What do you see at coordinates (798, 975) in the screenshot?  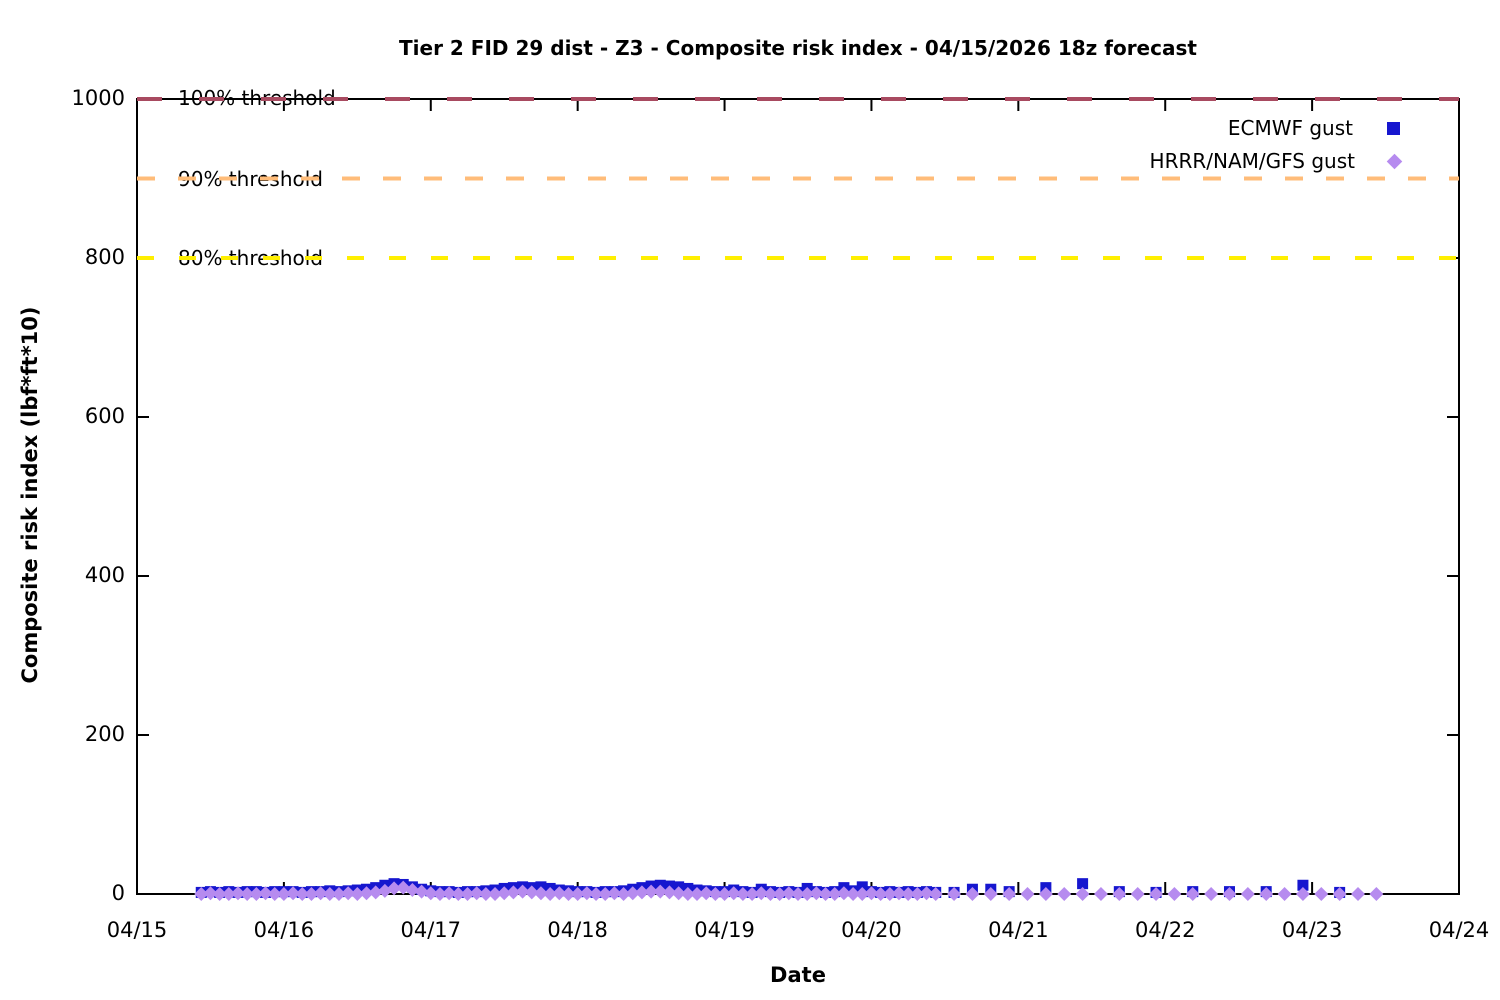 I see `x-axis-label: Date` at bounding box center [798, 975].